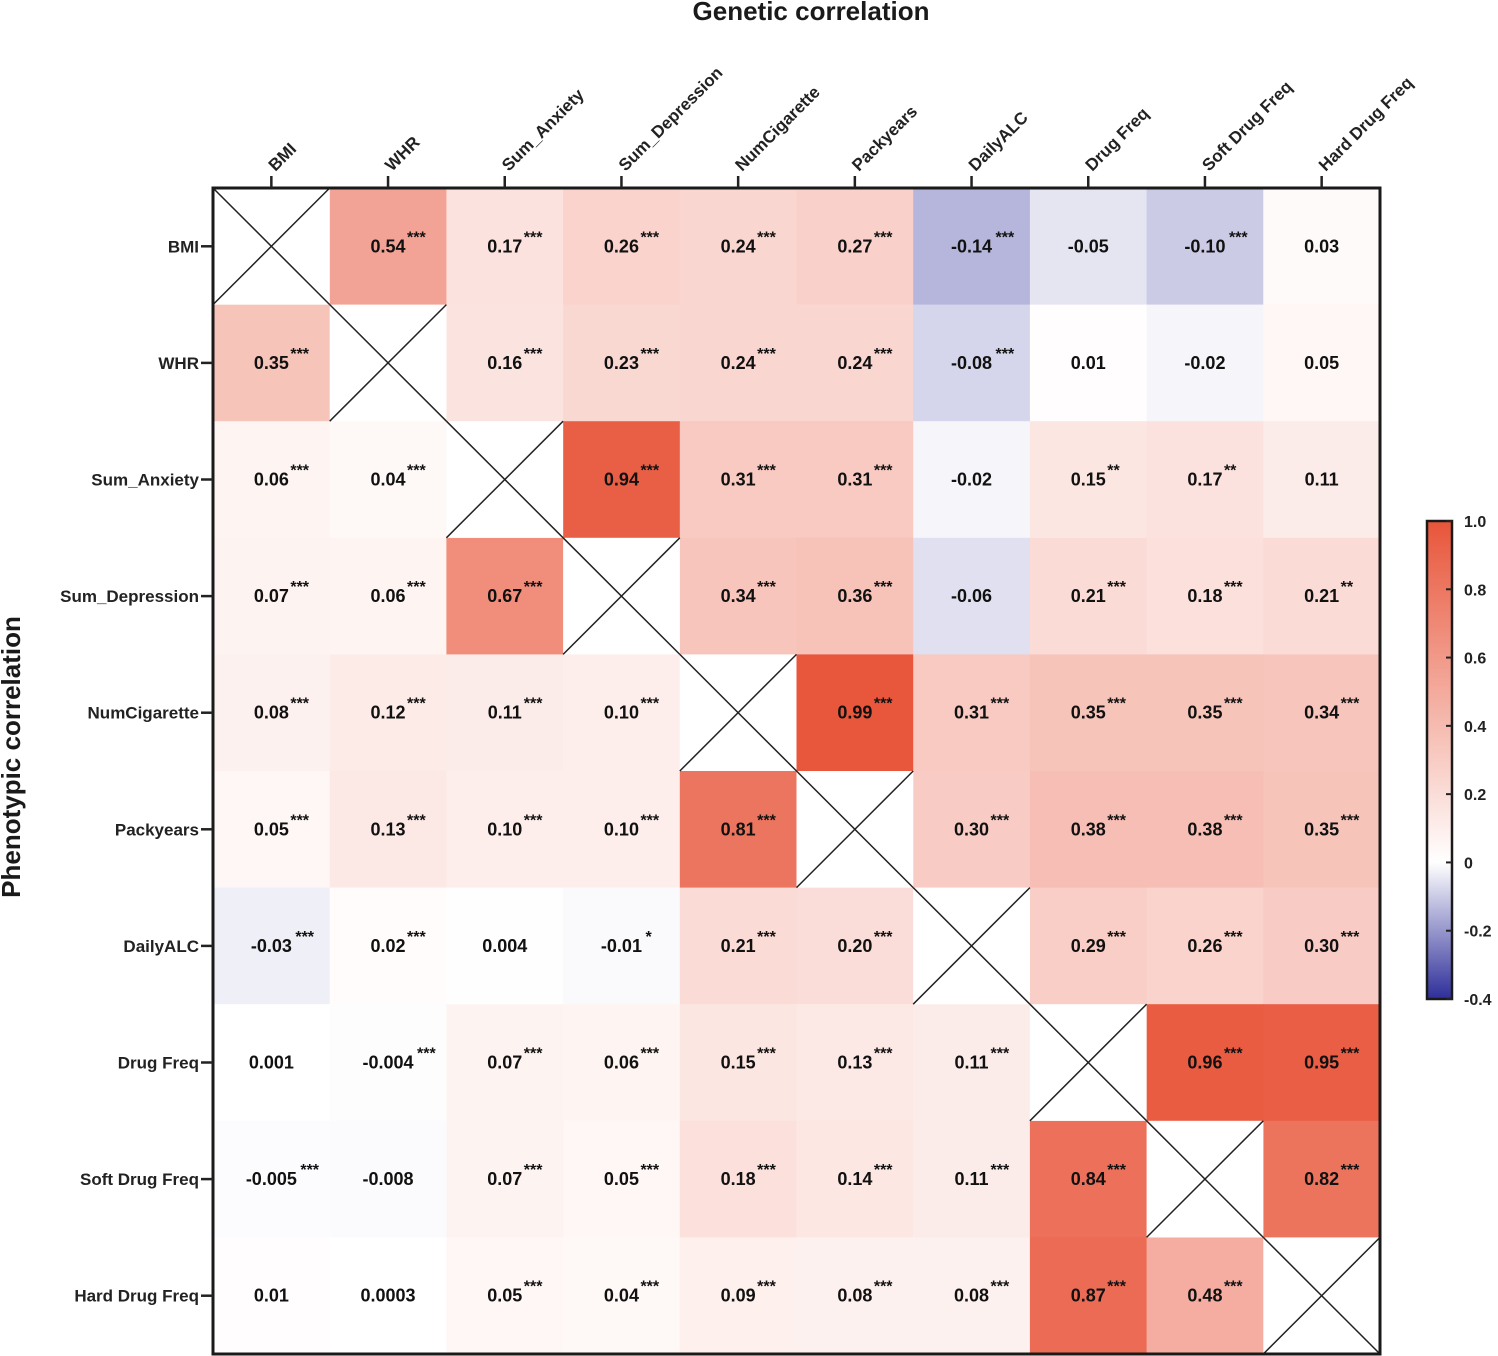 The width and height of the screenshot is (1498, 1356). I want to click on cell-value: 0.48, so click(1204, 1296).